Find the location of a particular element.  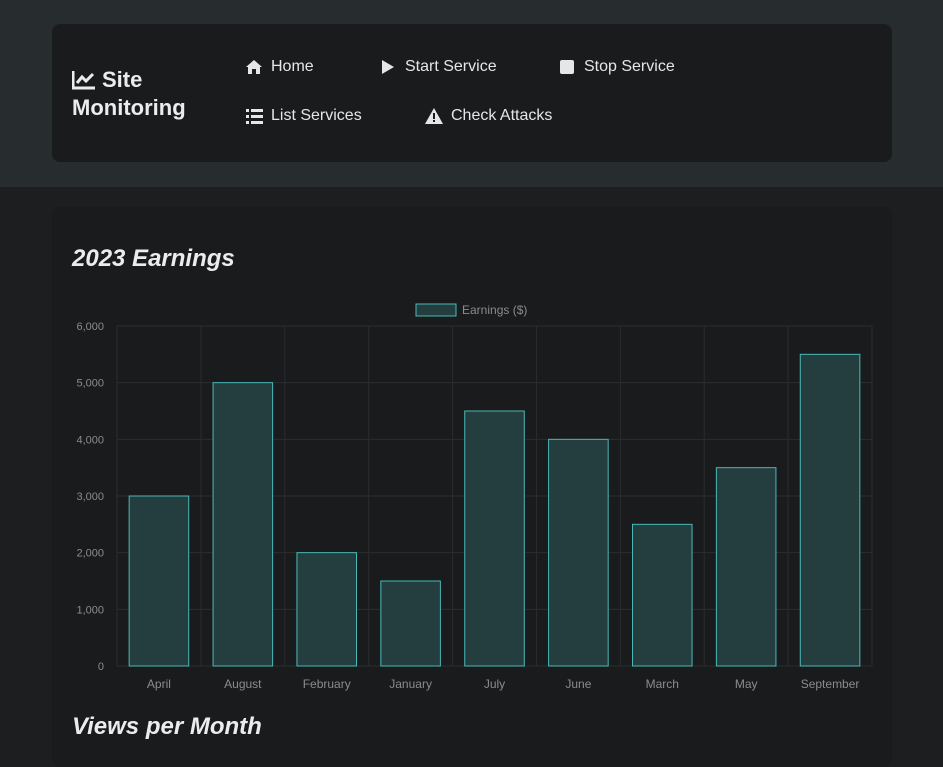

y-tick-label: 5,000 is located at coordinates (90, 384).